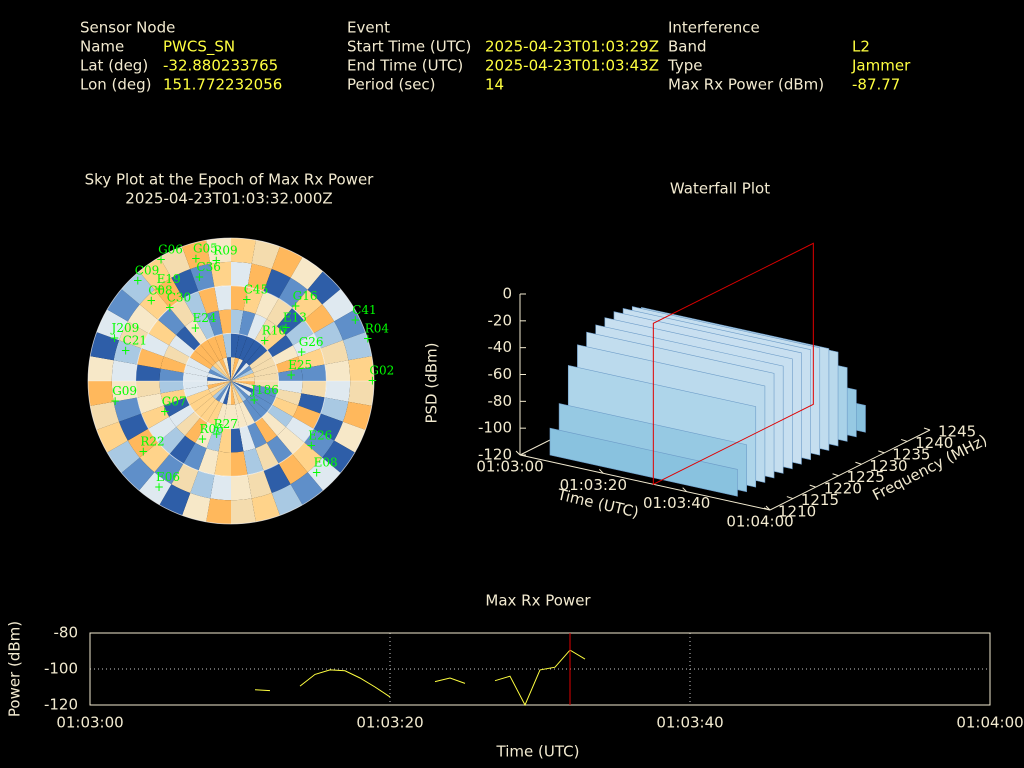 The width and height of the screenshot is (1024, 768). I want to click on satellite-label: C09, so click(147, 271).